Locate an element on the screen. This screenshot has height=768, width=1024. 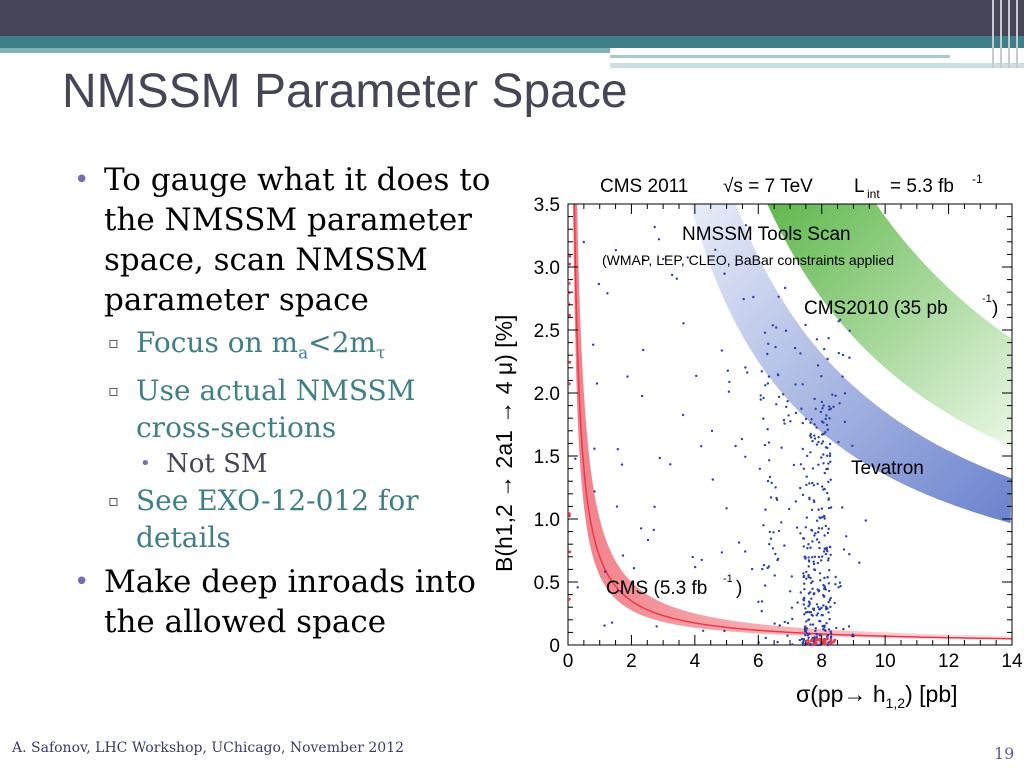
x-axis-label-sub: 1,2 is located at coordinates (896, 703).